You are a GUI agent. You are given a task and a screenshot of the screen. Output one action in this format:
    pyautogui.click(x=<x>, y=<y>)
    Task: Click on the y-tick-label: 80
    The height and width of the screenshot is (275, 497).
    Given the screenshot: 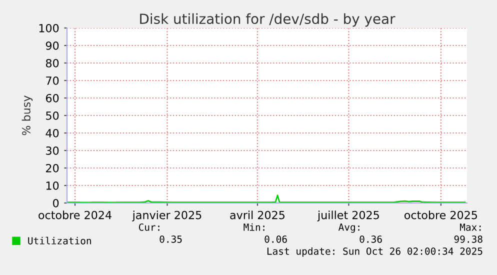 What is the action you would take?
    pyautogui.click(x=52, y=63)
    